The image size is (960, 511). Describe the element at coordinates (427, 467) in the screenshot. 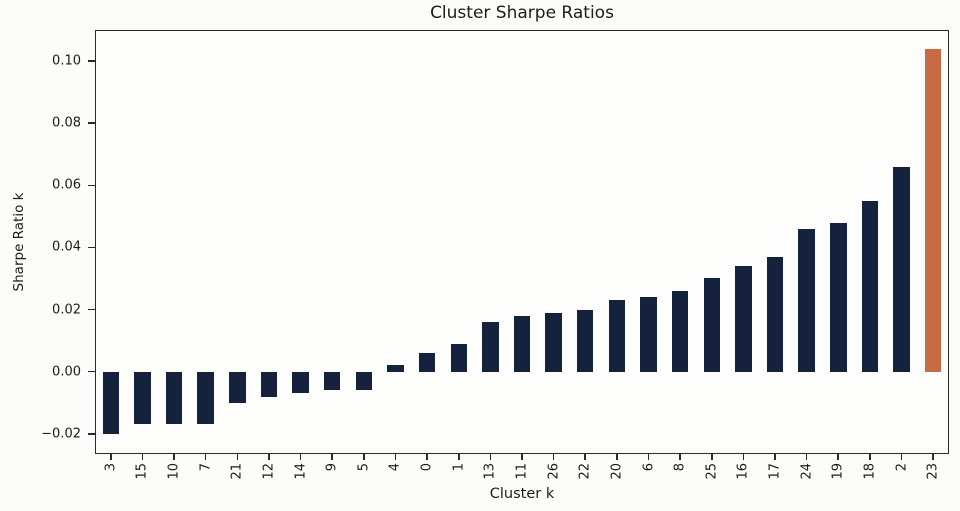

I see `x-tick-label-0: 0` at that location.